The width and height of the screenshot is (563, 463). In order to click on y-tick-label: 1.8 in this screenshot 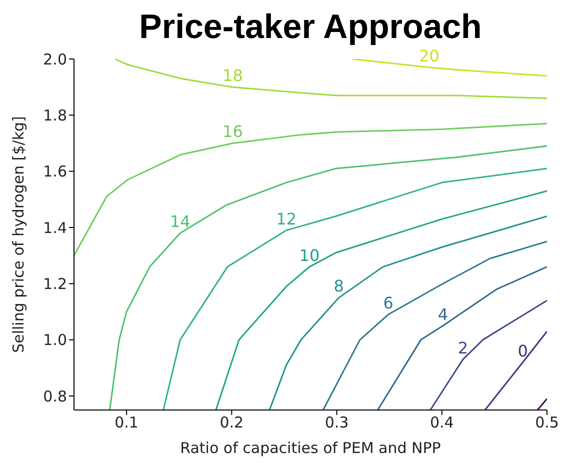, I will do `click(55, 115)`.